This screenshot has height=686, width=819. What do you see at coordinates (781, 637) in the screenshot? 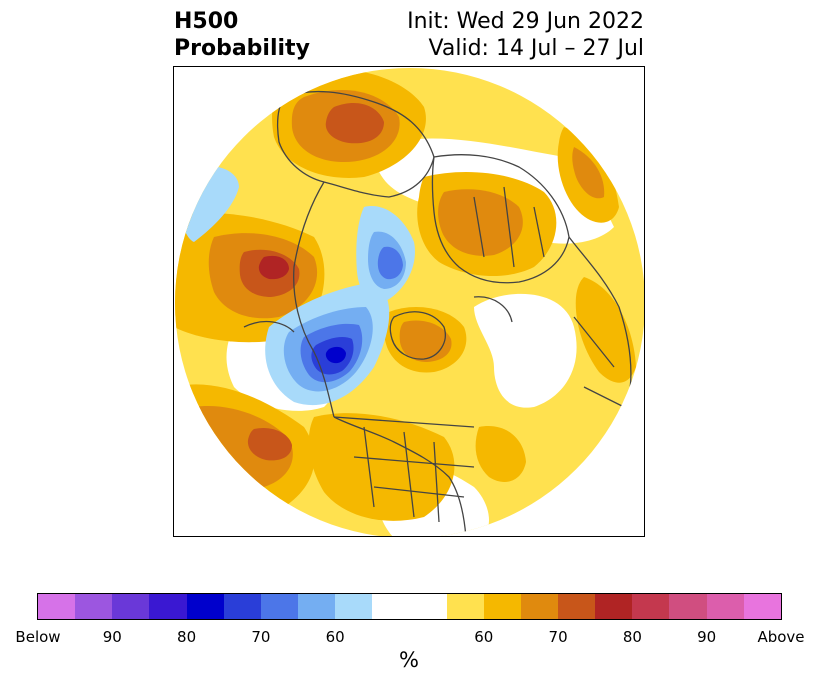
I see `colorbar-tick-label: Above` at bounding box center [781, 637].